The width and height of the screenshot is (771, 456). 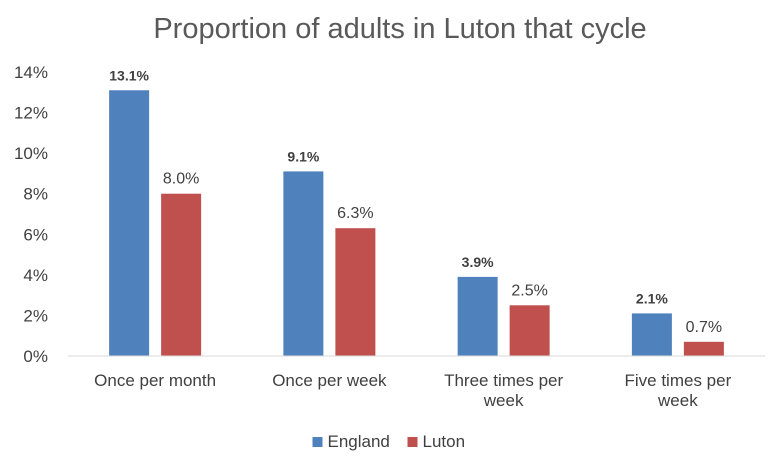 I want to click on data-label: 13.1%, so click(x=129, y=75).